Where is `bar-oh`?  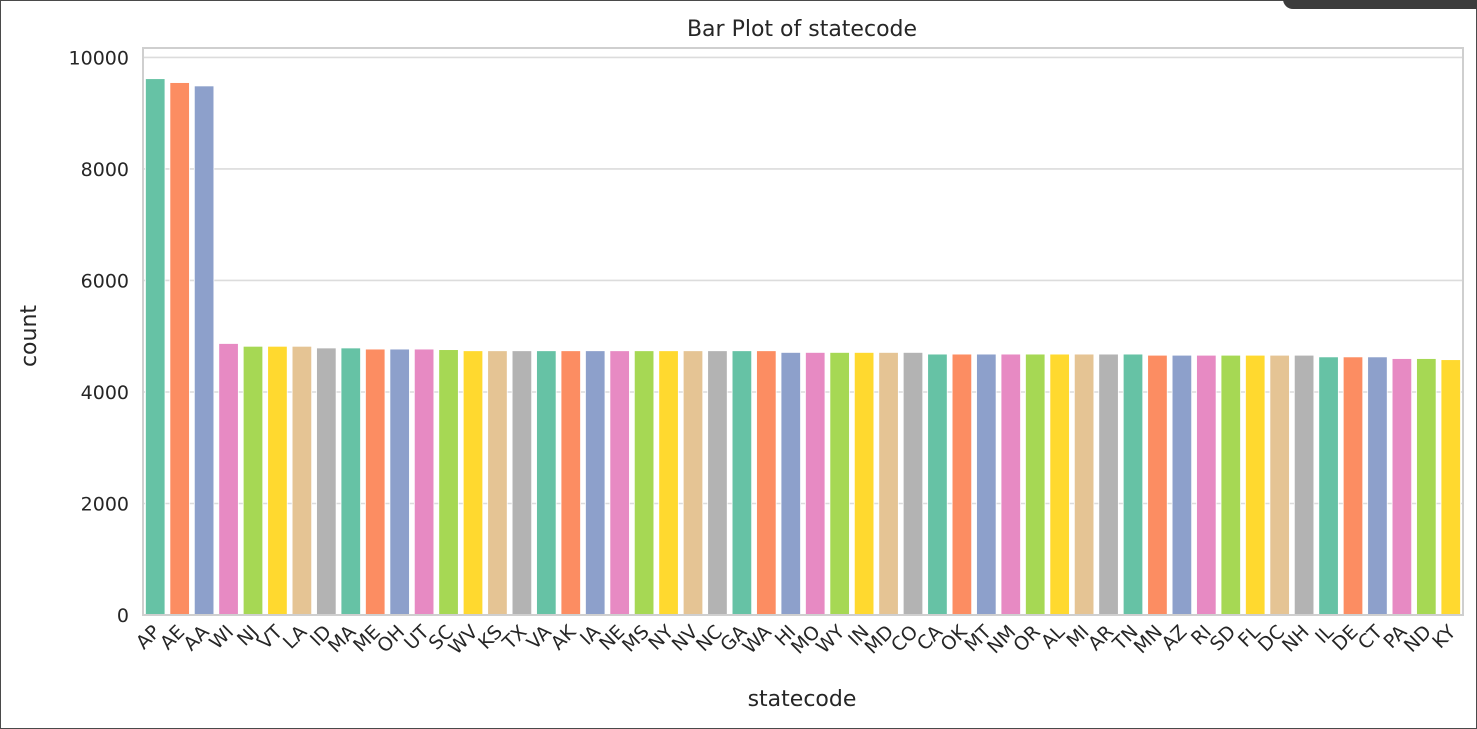 bar-oh is located at coordinates (399, 482).